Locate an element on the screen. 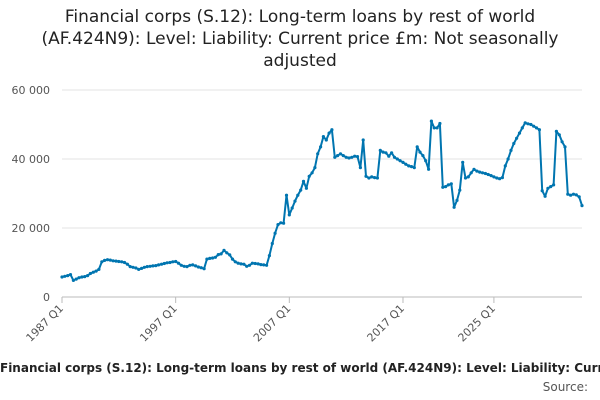 This screenshot has width=600, height=400. y-tick-label: 0 is located at coordinates (46, 297).